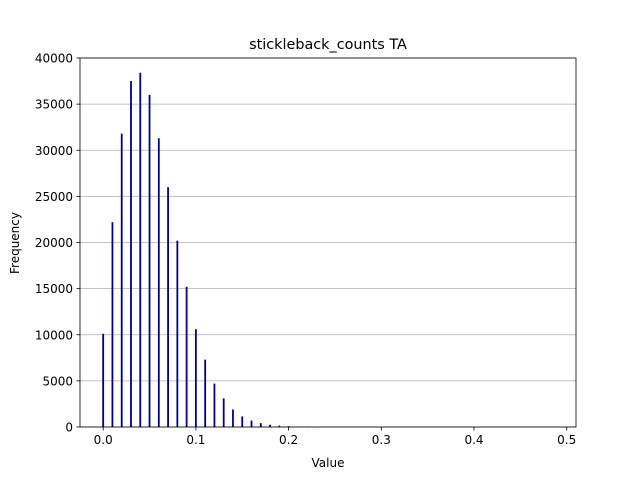 The height and width of the screenshot is (480, 640). I want to click on x-tick-label: 0.4, so click(473, 440).